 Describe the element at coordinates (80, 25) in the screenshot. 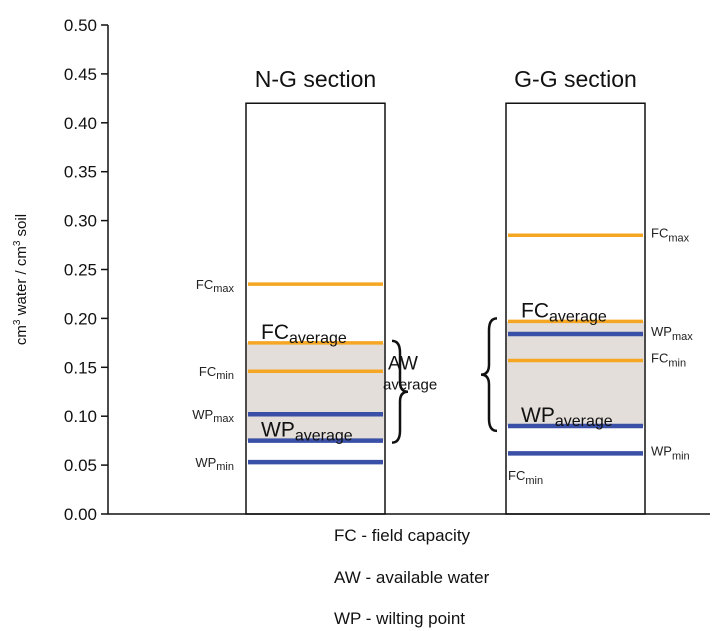

I see `y-tick-label: 0.50` at that location.